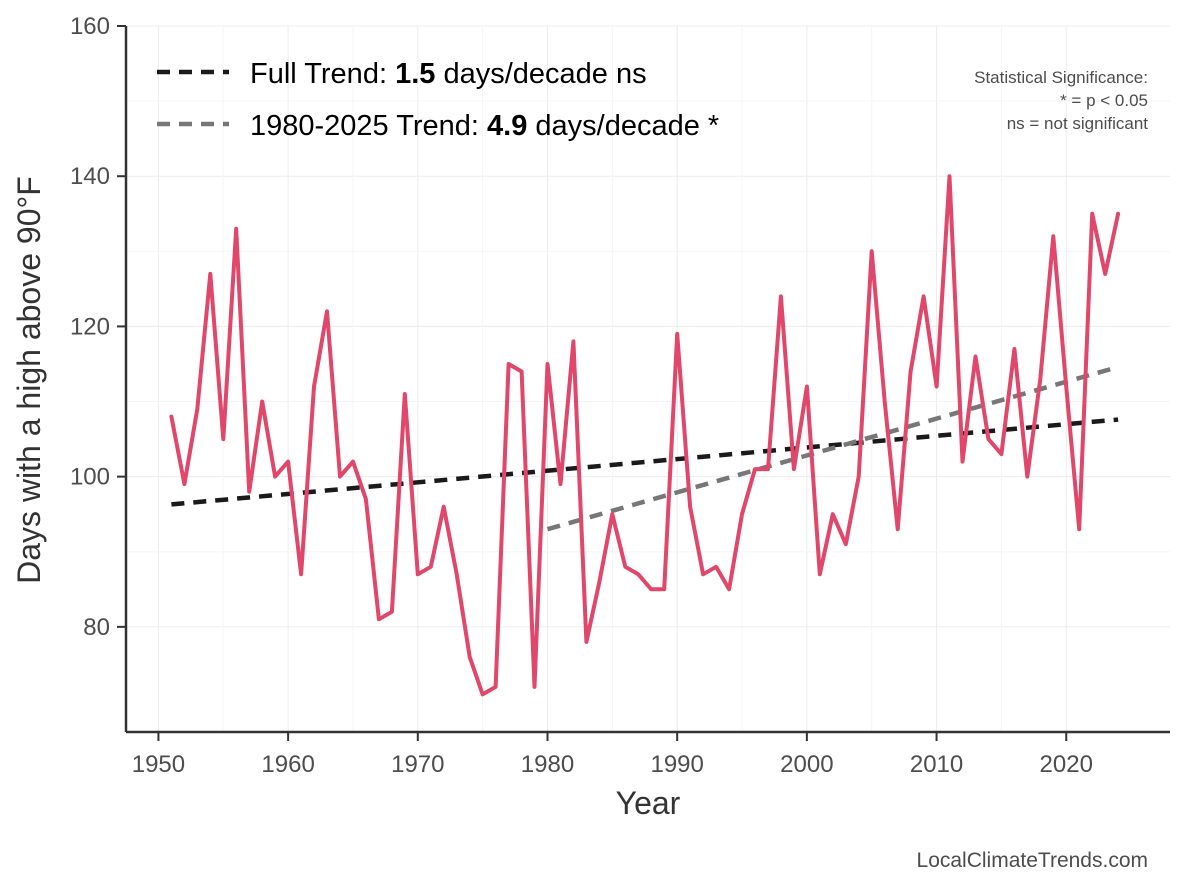  I want to click on x-tick-label: 1980, so click(547, 764).